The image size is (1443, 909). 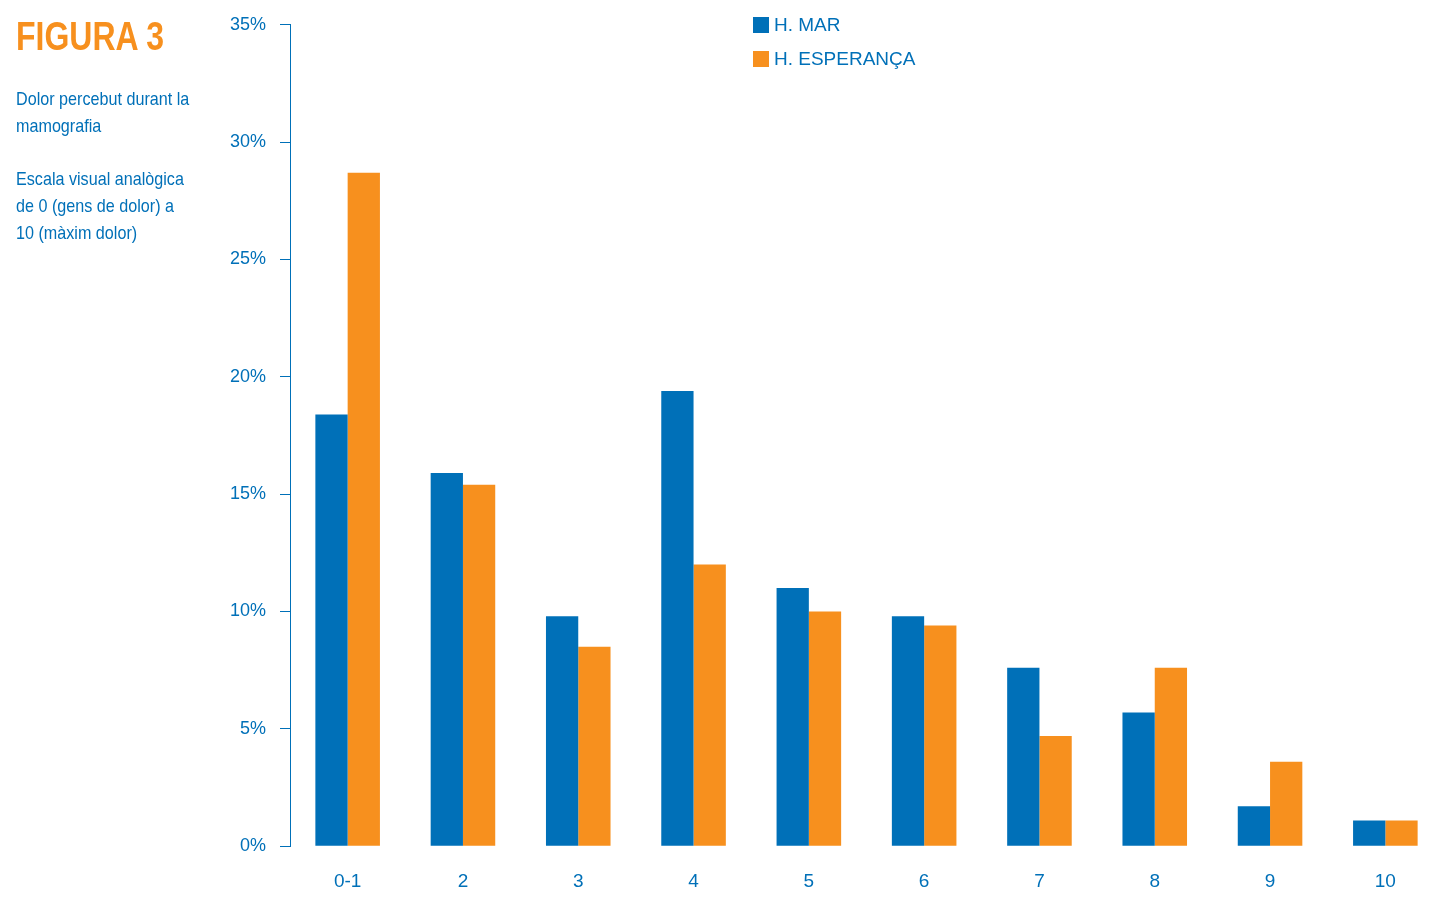 What do you see at coordinates (247, 493) in the screenshot?
I see `y-tick-label: 15%` at bounding box center [247, 493].